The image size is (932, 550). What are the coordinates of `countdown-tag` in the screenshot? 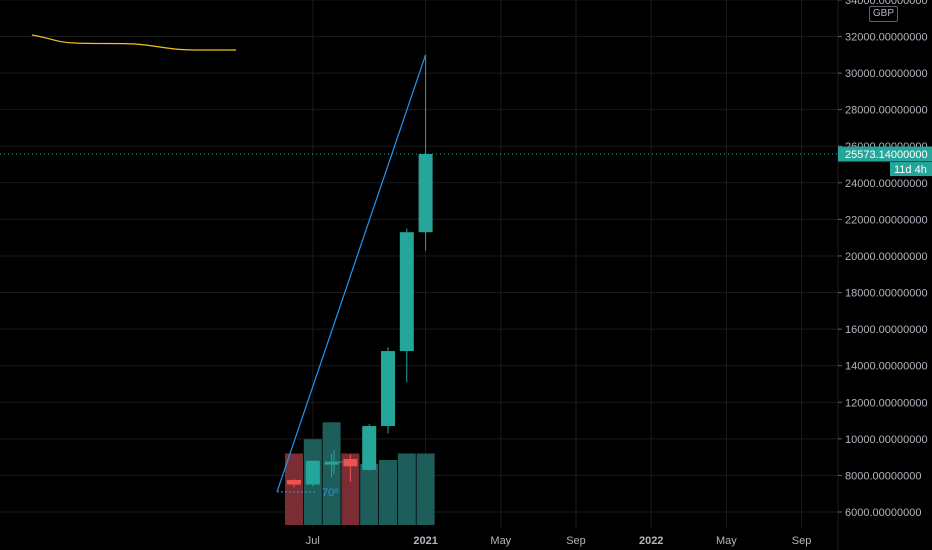 It's located at (911, 169).